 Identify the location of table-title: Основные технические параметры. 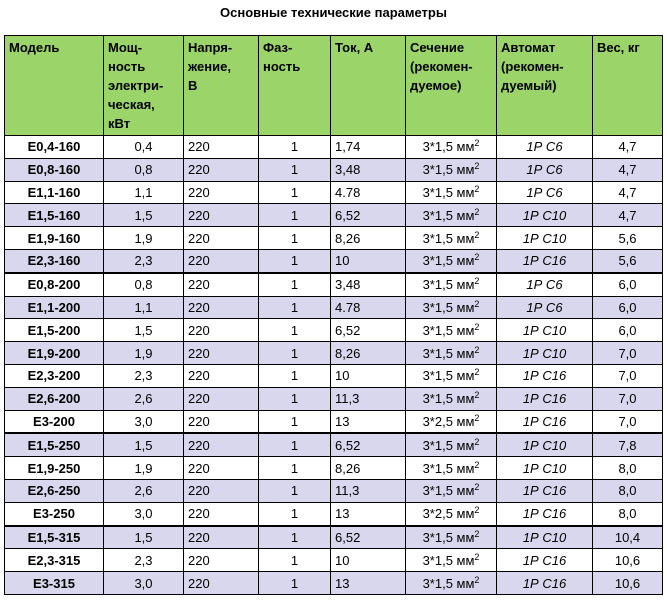
(333, 12).